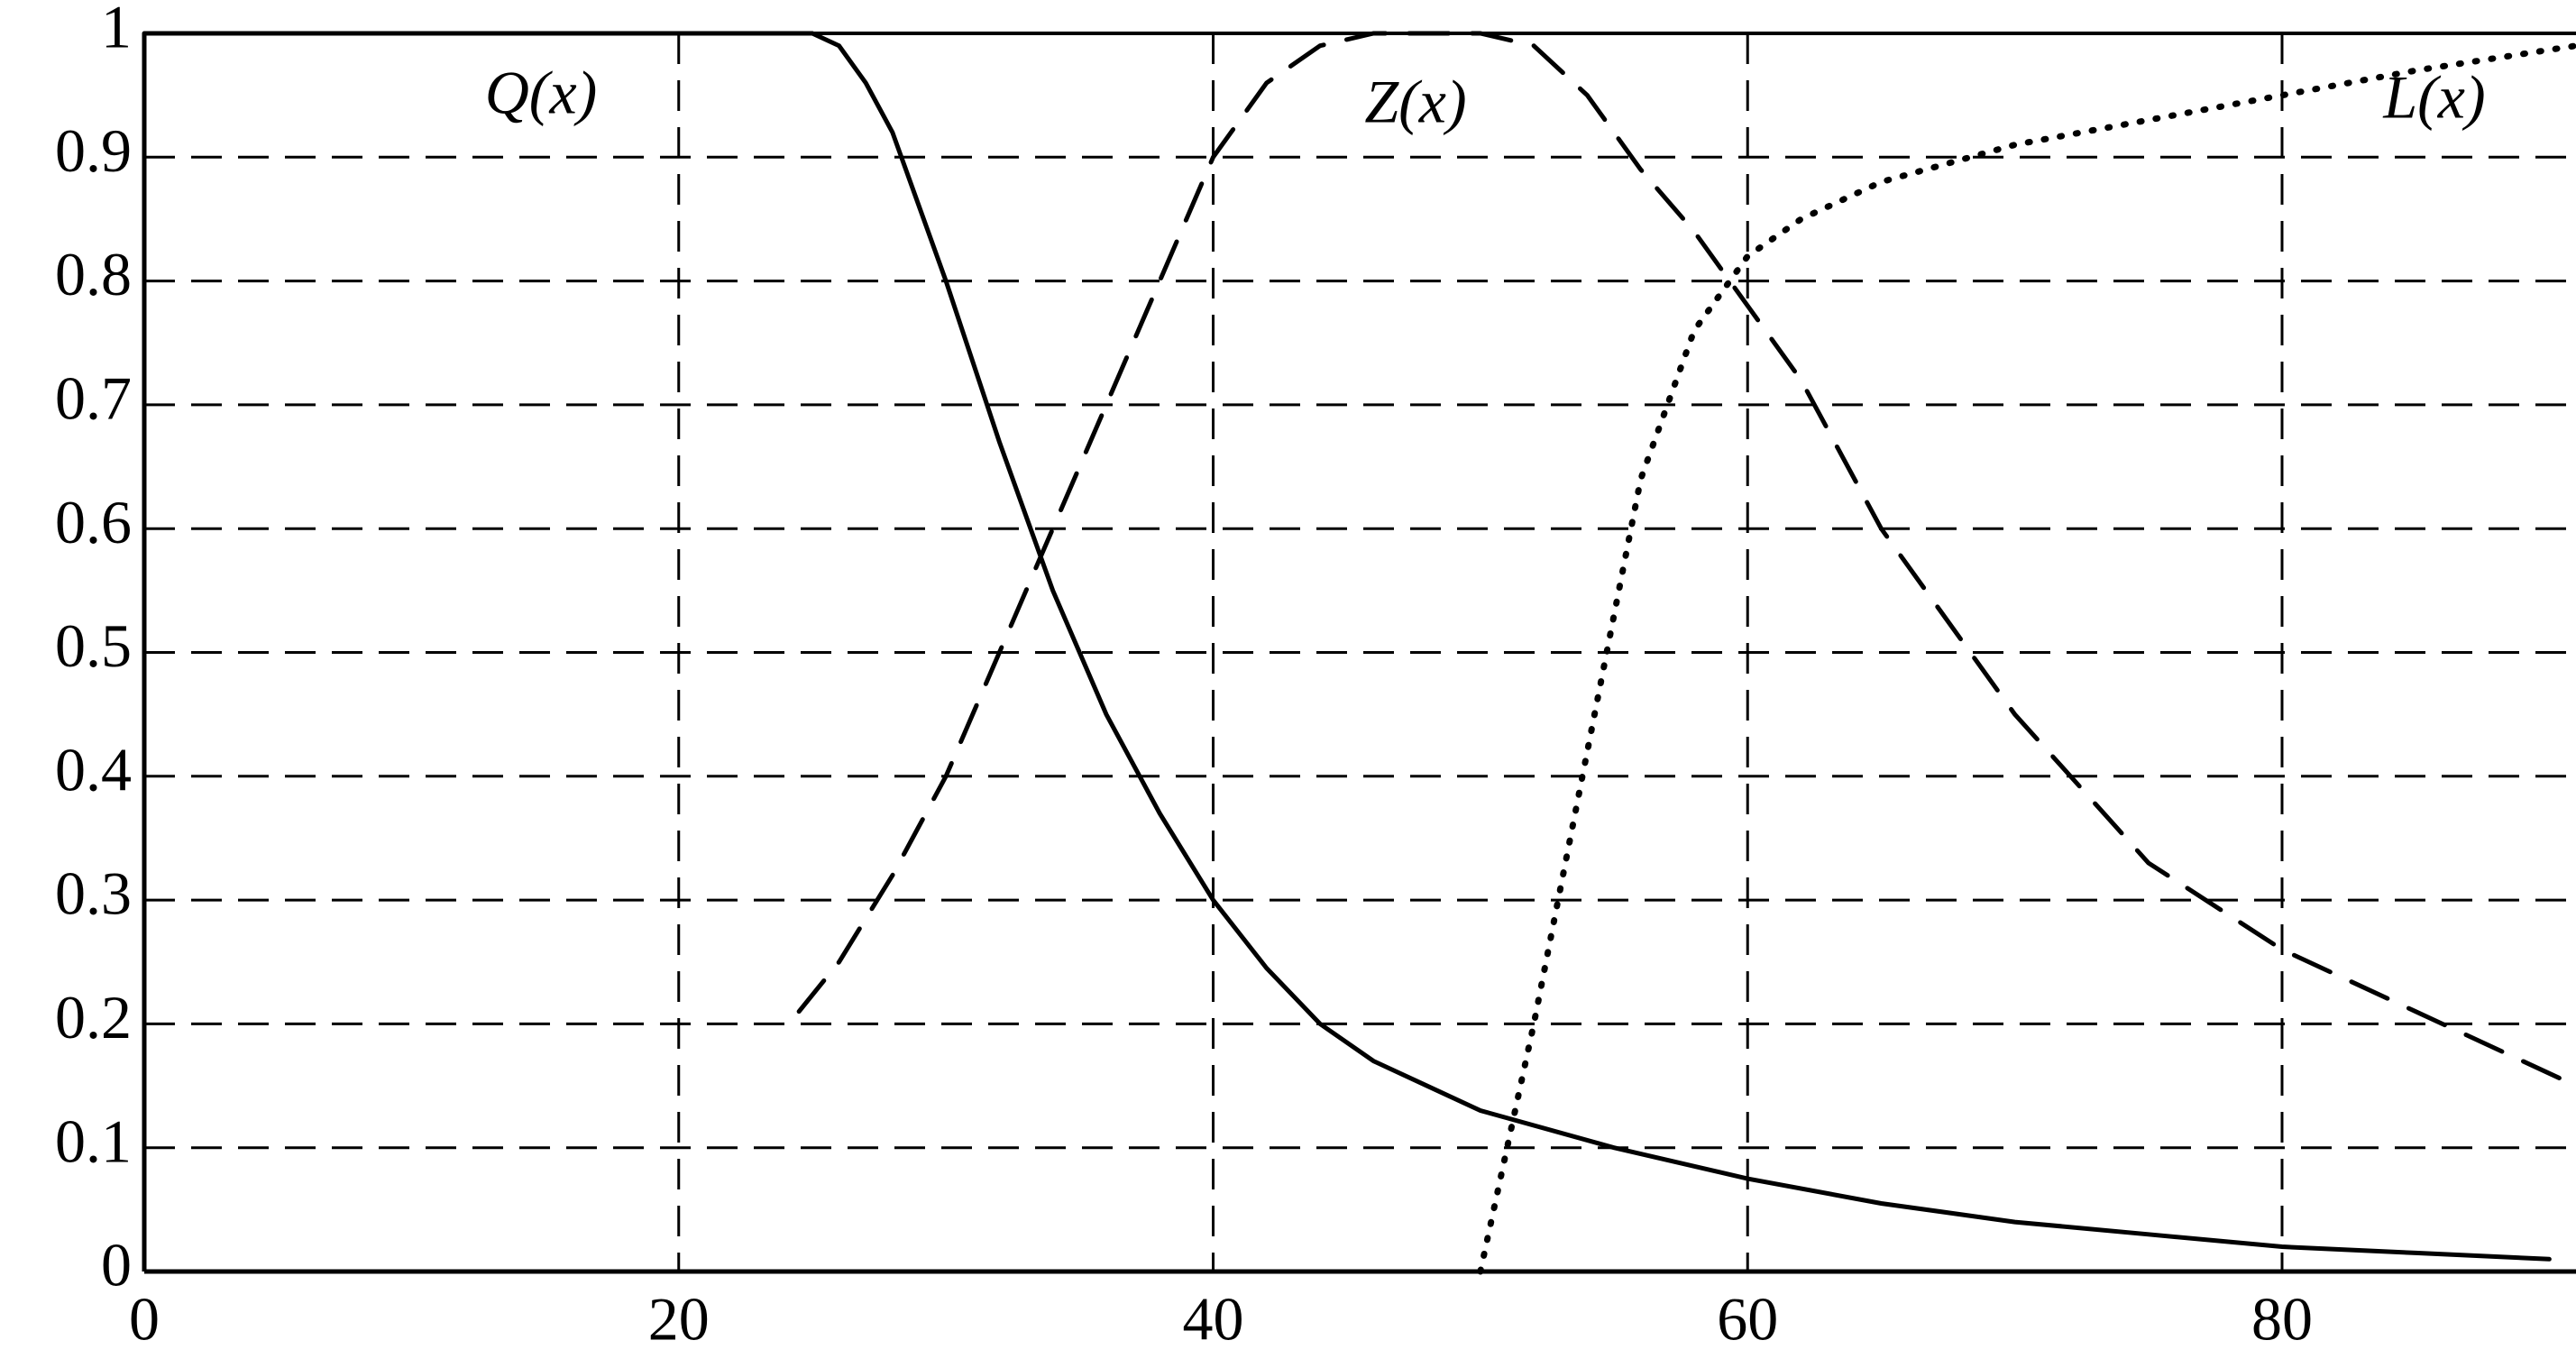 The image size is (2576, 1368). Describe the element at coordinates (93, 274) in the screenshot. I see `y-tick-label: 0.8` at that location.